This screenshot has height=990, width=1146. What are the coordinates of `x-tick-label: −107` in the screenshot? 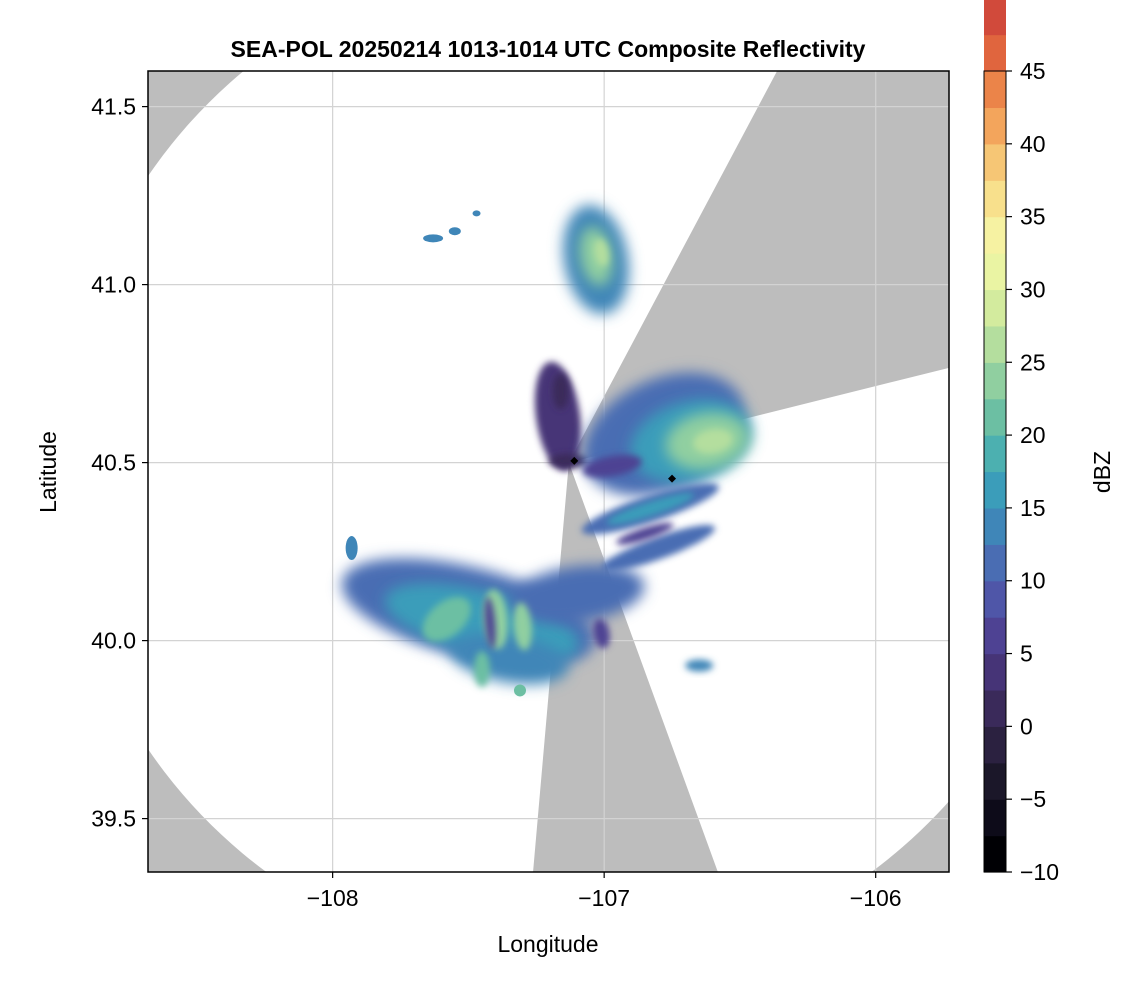 It's located at (604, 898).